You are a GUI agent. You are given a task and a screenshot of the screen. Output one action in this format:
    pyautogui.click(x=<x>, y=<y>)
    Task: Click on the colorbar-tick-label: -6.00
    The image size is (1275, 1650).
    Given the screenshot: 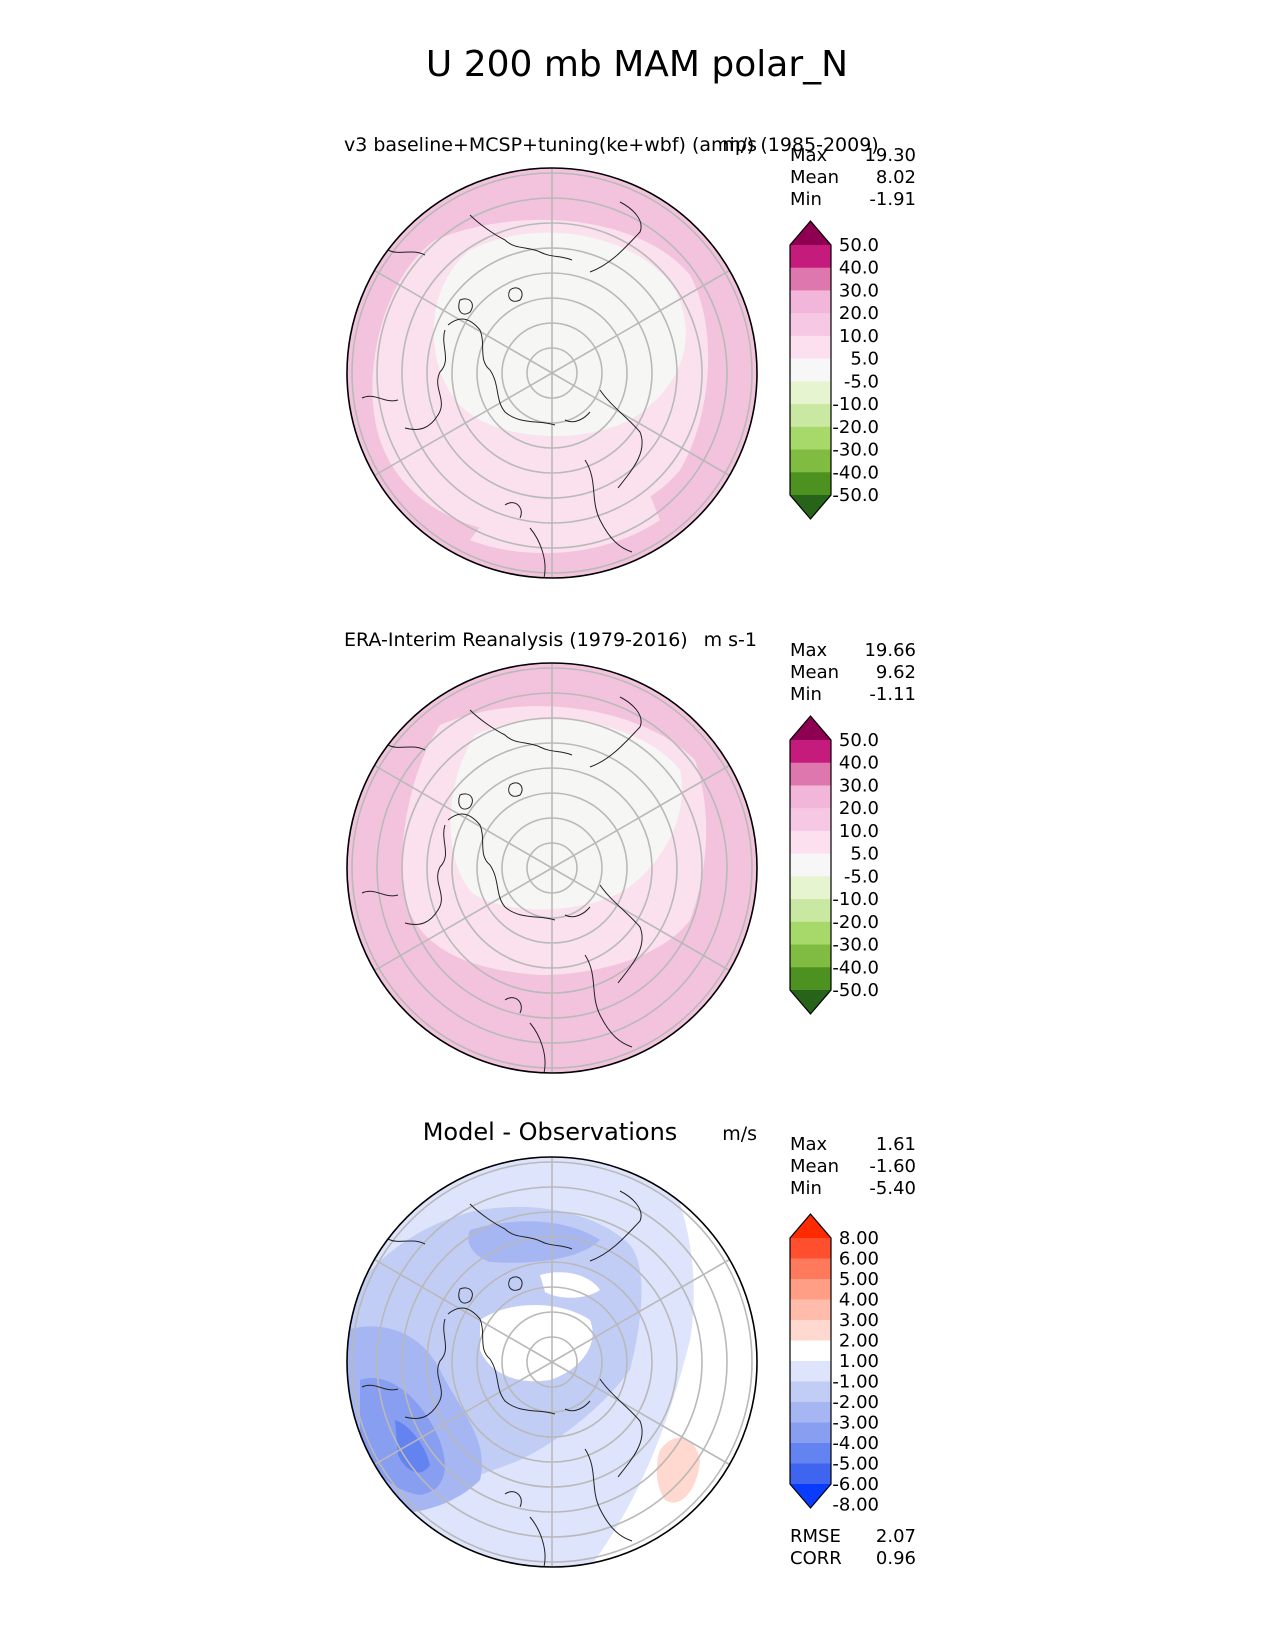 What is the action you would take?
    pyautogui.click(x=855, y=1484)
    